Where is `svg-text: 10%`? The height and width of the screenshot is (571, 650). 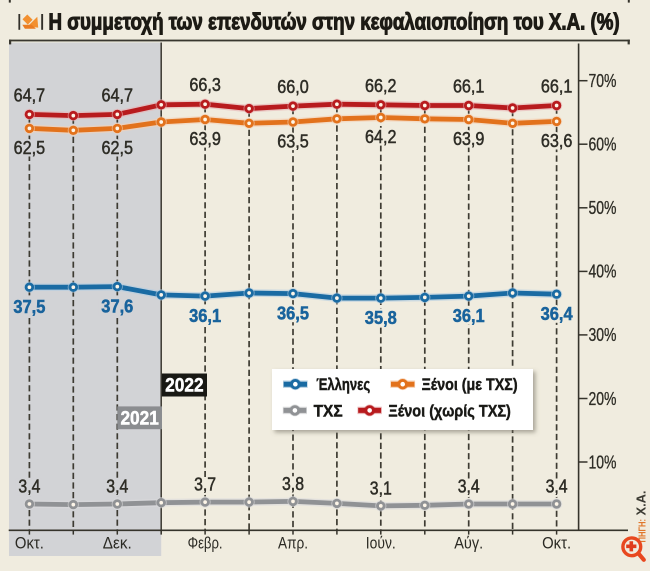 svg-text: 10% is located at coordinates (603, 462).